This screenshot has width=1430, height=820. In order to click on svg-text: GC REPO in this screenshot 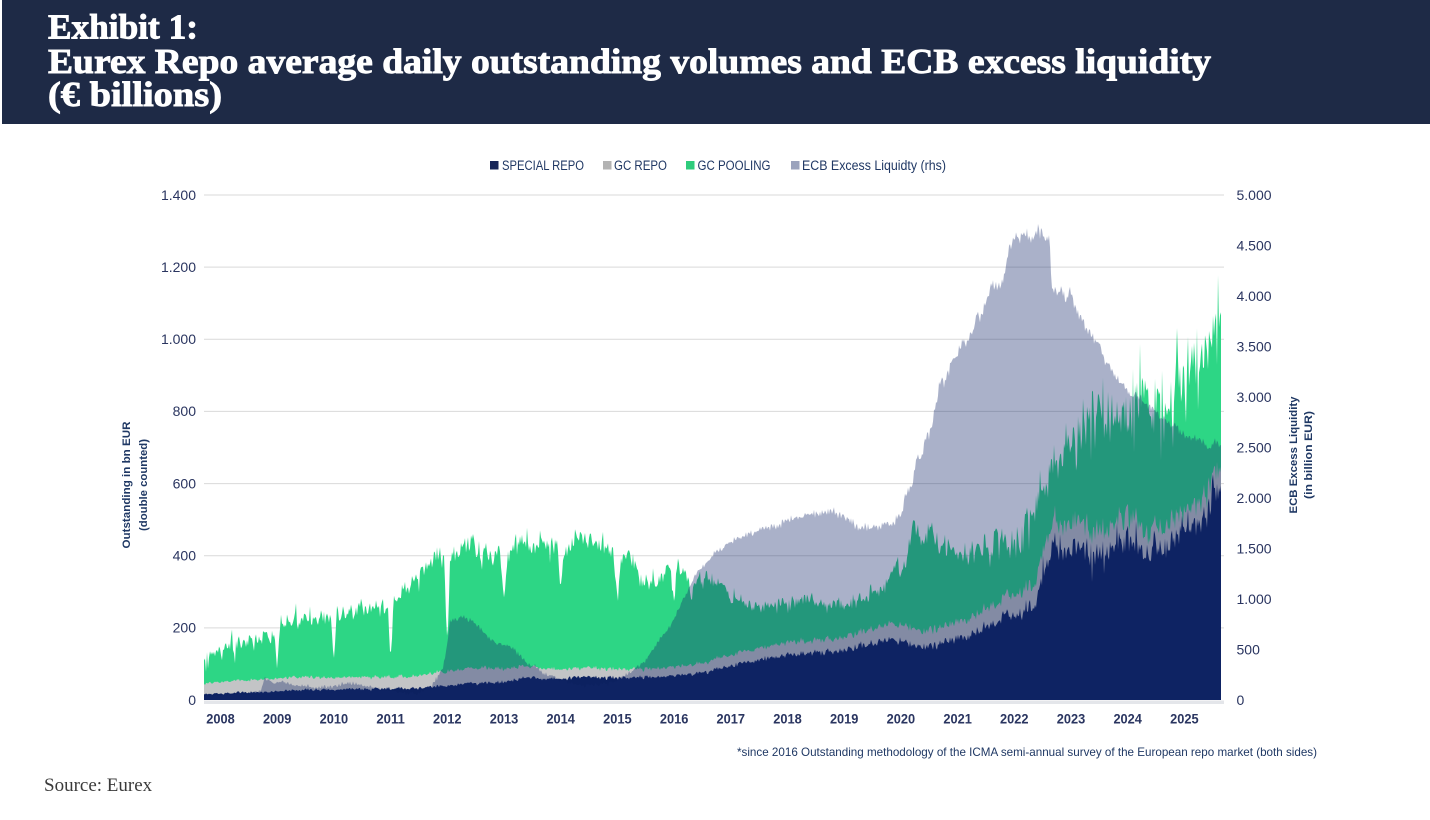, I will do `click(640, 165)`.